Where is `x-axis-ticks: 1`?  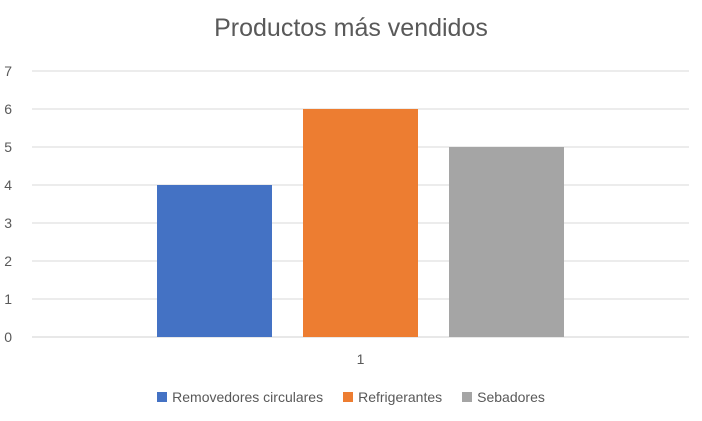 x-axis-ticks: 1 is located at coordinates (361, 359).